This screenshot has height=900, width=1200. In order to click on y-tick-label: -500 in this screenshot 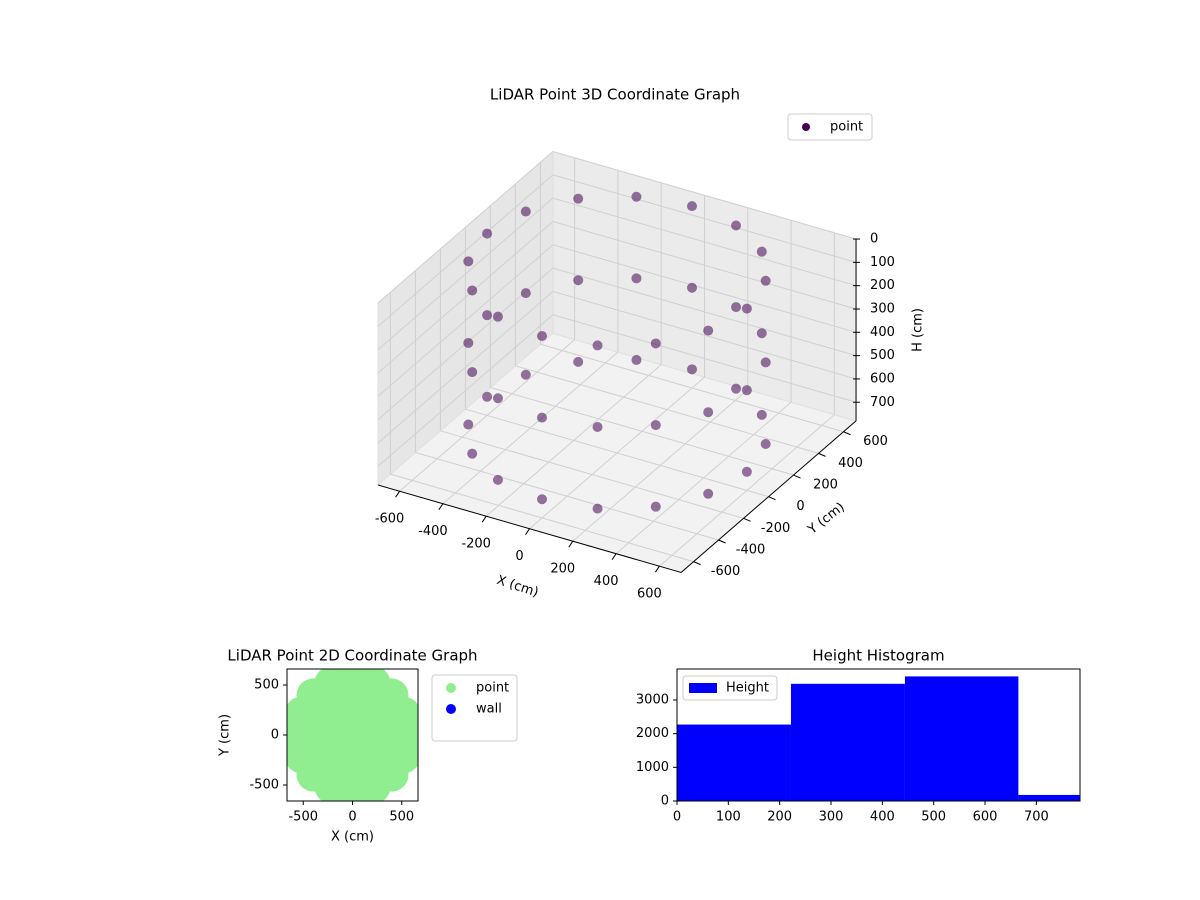, I will do `click(264, 785)`.